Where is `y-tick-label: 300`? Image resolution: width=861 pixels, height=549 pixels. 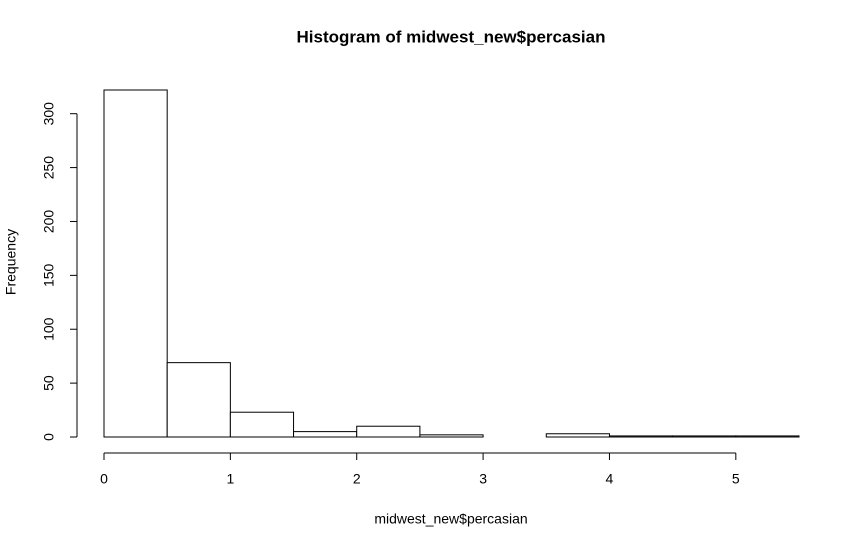
y-tick-label: 300 is located at coordinates (49, 114).